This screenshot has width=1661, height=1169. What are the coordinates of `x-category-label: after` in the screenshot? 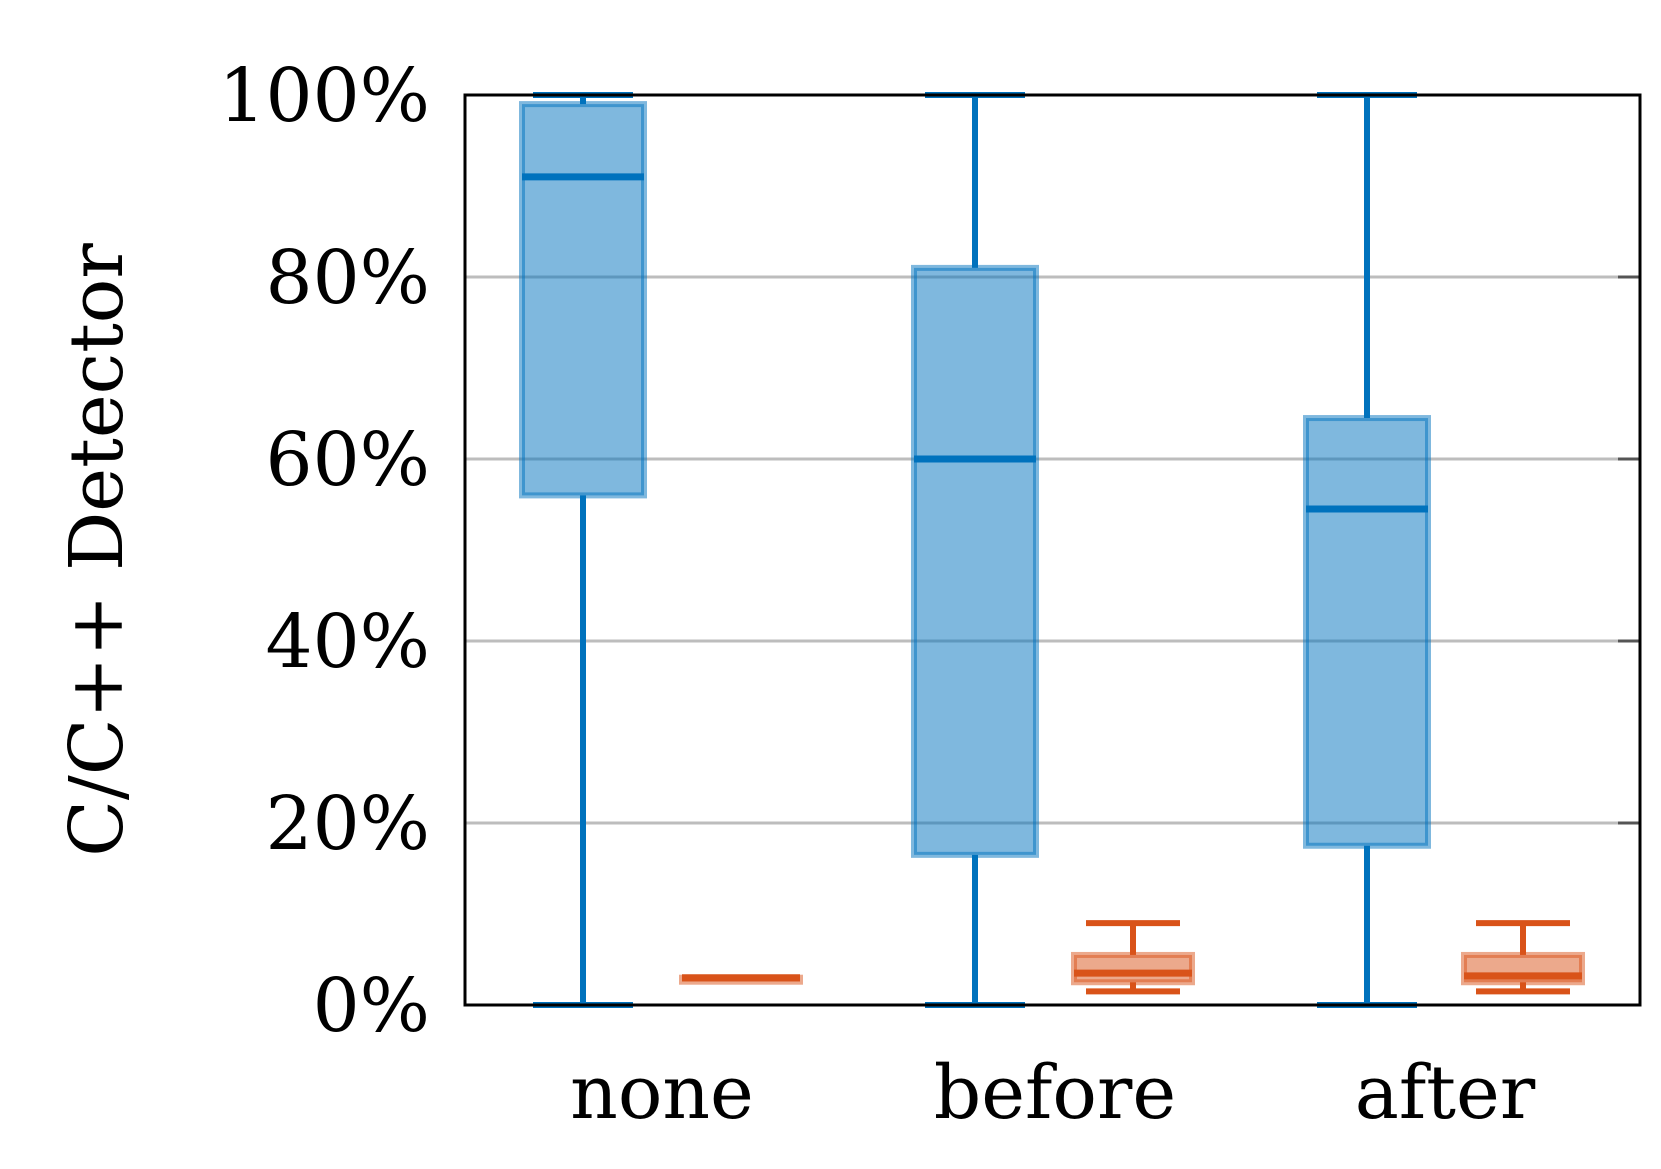 It's located at (1445, 1093).